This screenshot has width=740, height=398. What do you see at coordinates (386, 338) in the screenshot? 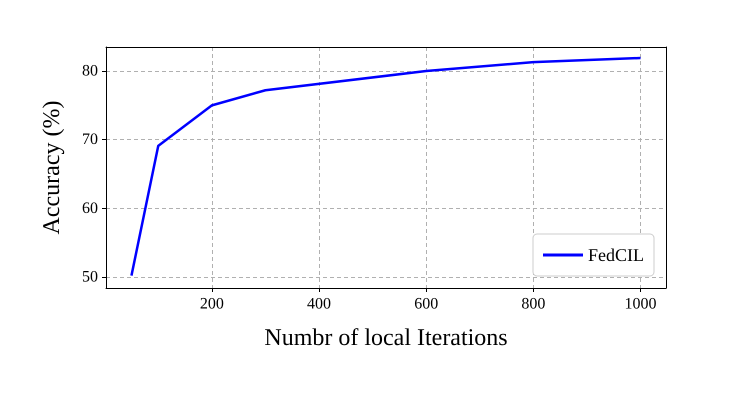
I see `x-axis-title: Numbr of local Iterations` at bounding box center [386, 338].